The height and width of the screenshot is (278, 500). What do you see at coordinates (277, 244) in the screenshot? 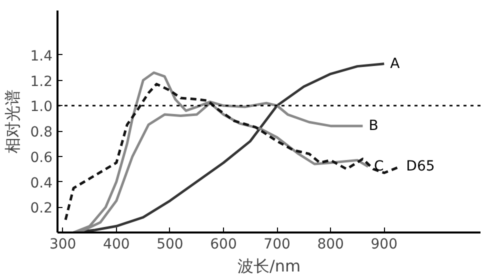
I see `x-tick-label: 700` at bounding box center [277, 244].